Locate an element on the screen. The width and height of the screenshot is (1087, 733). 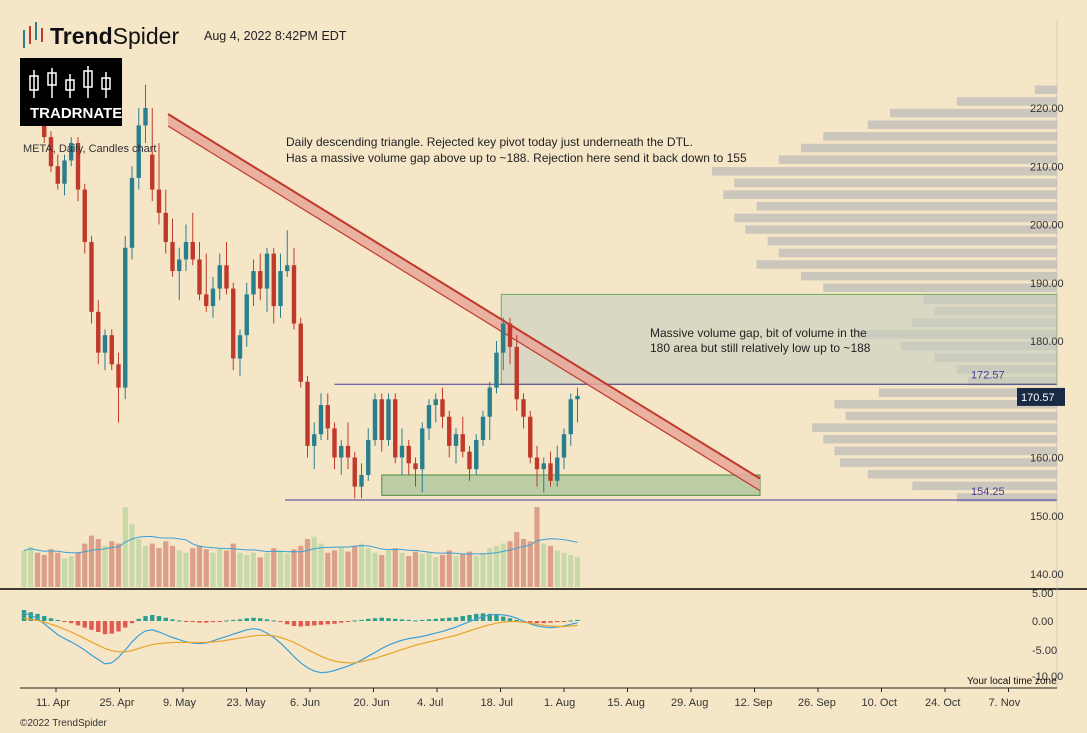
macd-tick-label: 5.00 is located at coordinates (1042, 594).